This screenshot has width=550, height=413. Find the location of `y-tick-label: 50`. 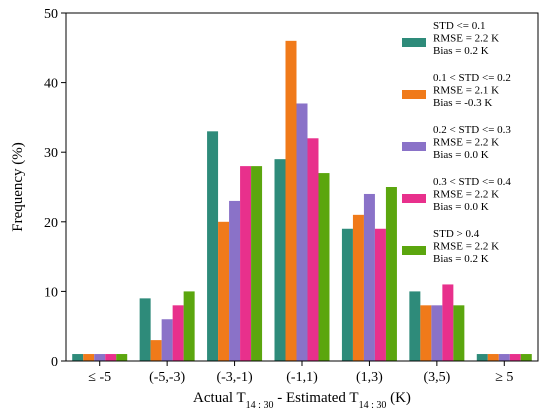

y-tick-label: 50 is located at coordinates (51, 14).